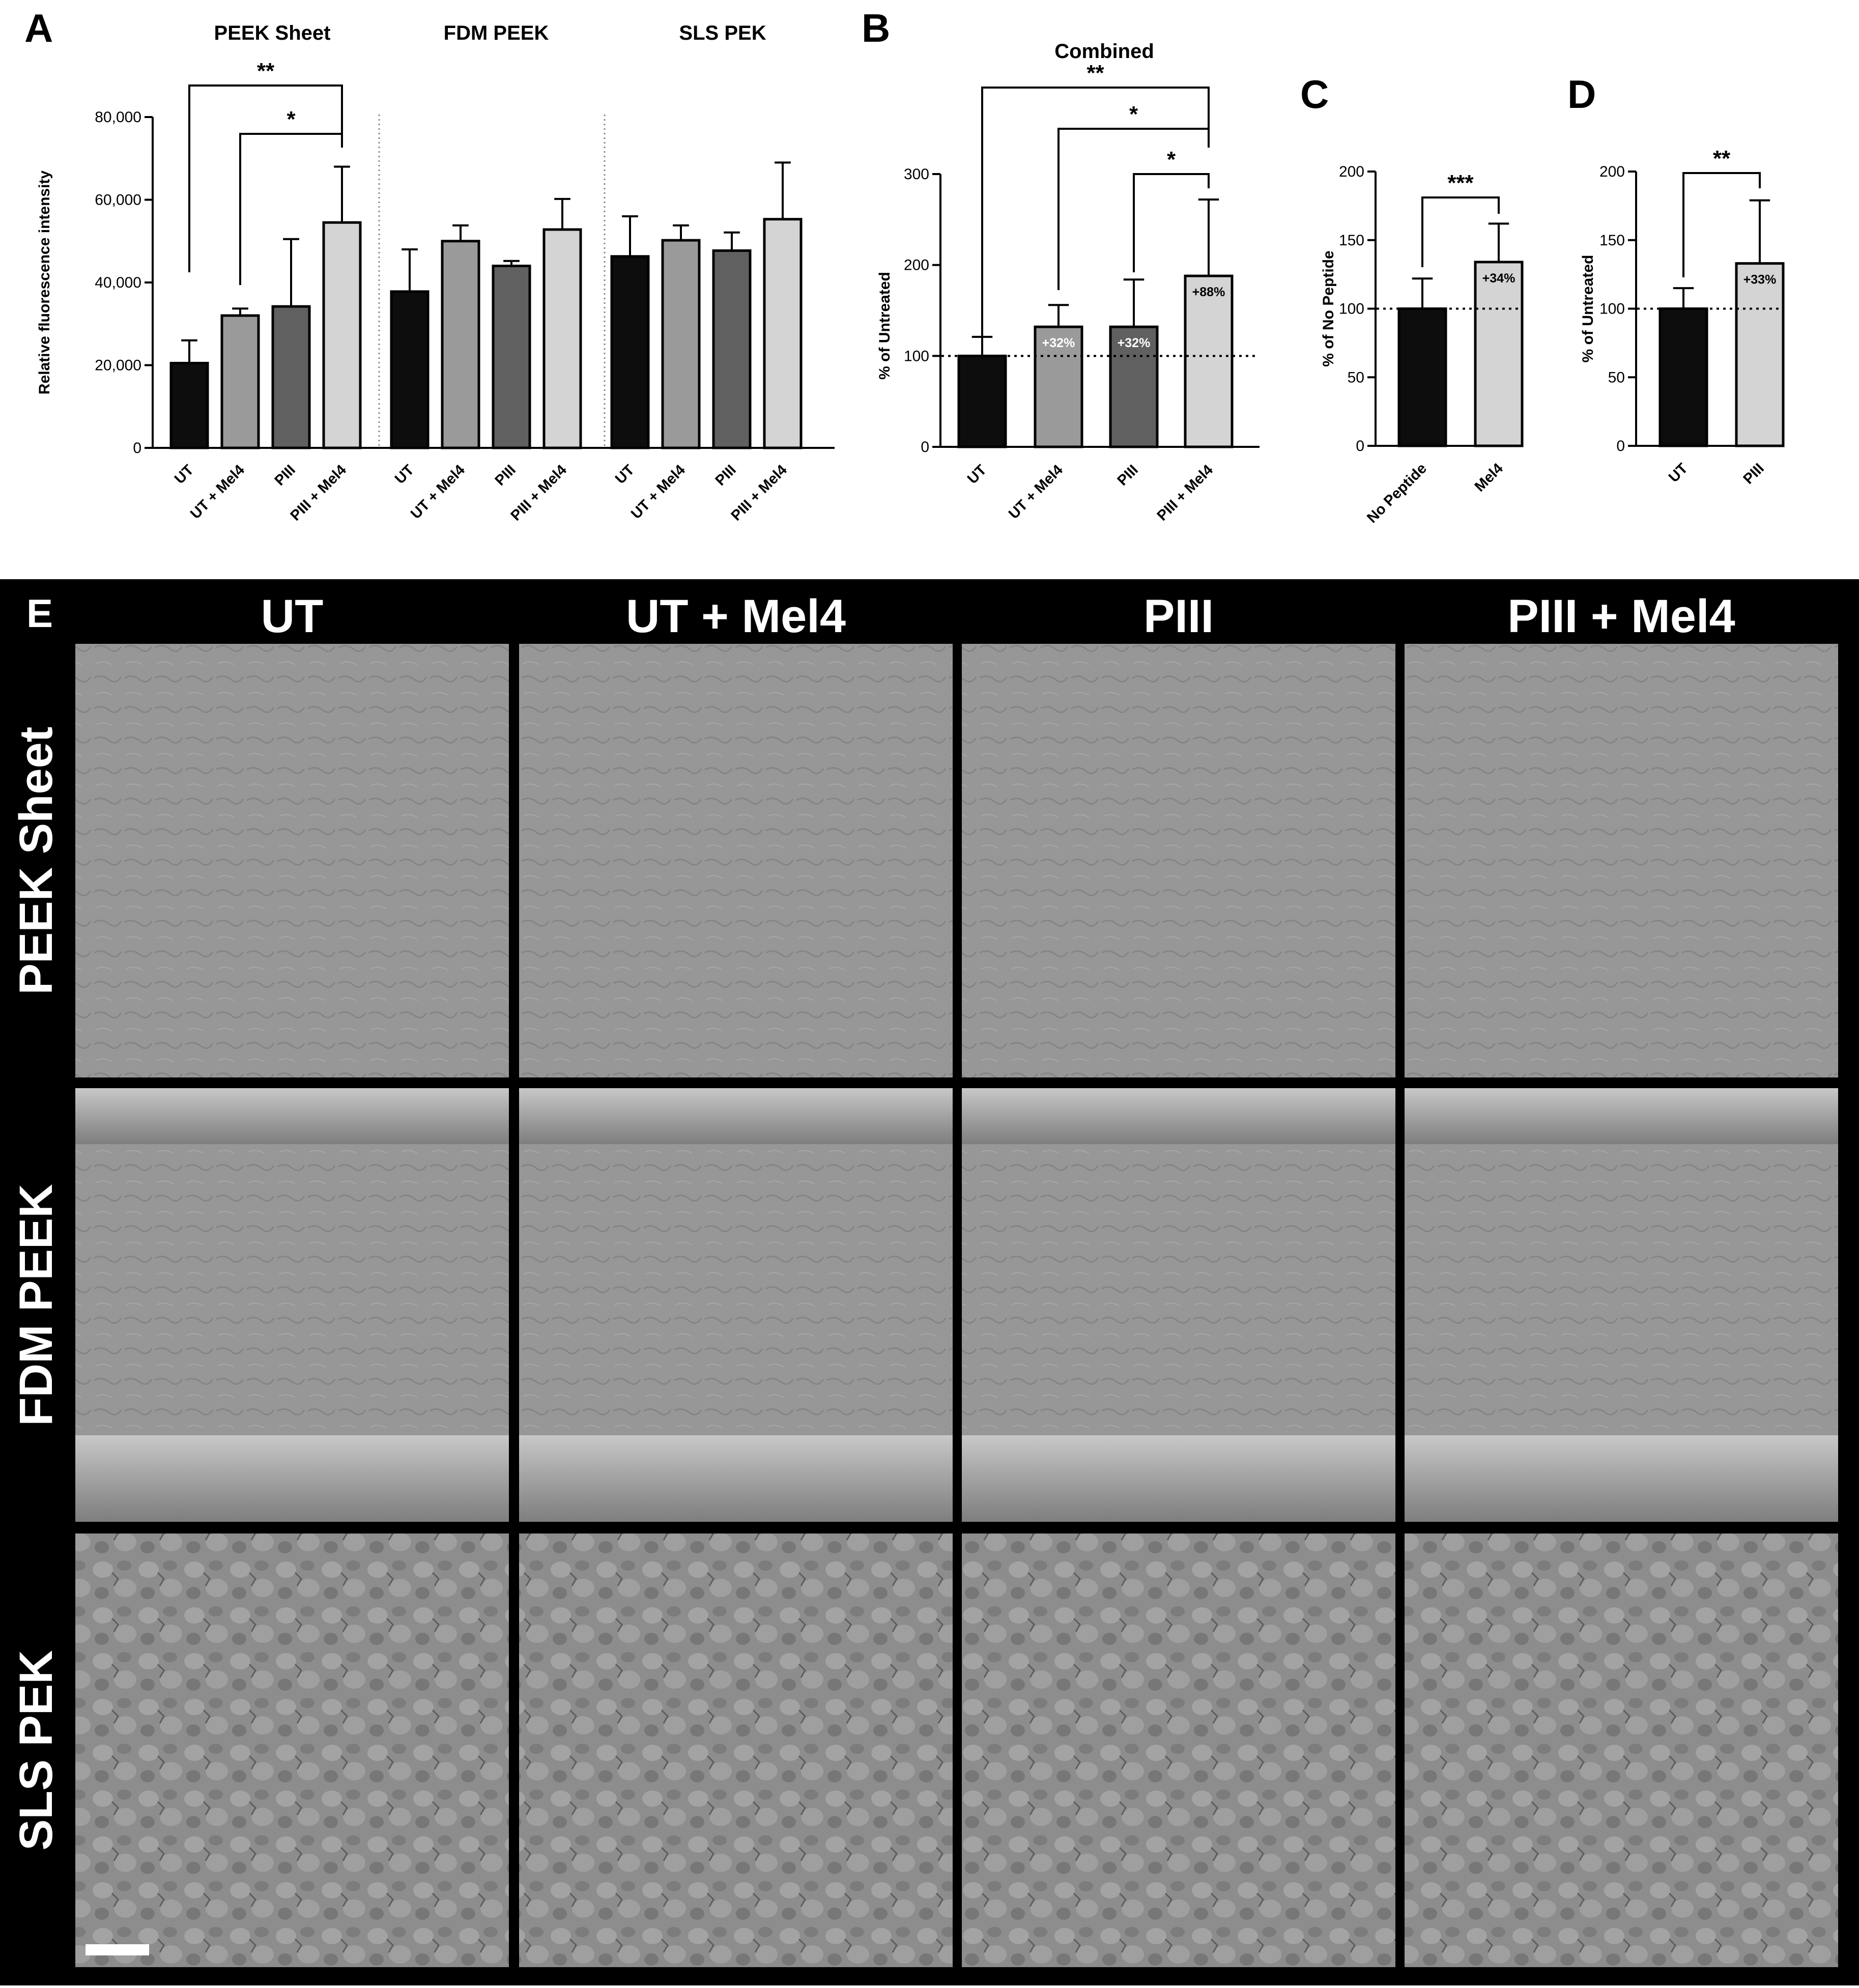 Image resolution: width=1859 pixels, height=1988 pixels. What do you see at coordinates (1328, 308) in the screenshot?
I see `y-axis-title: % of No Peptide` at bounding box center [1328, 308].